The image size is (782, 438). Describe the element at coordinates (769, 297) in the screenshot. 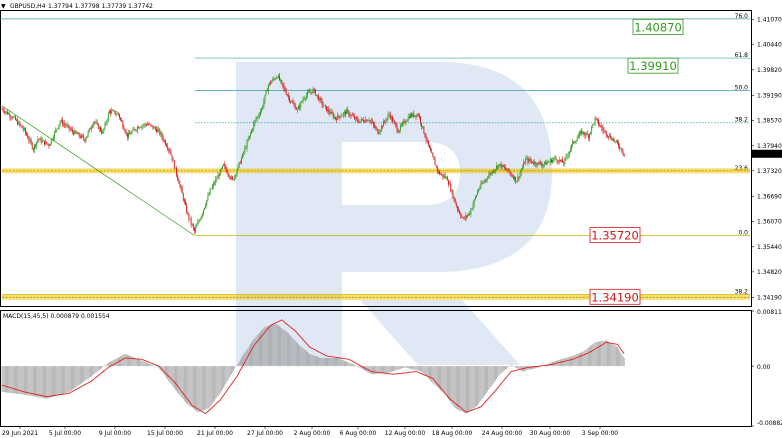

I see `price-tick-label: 1.34190` at that location.